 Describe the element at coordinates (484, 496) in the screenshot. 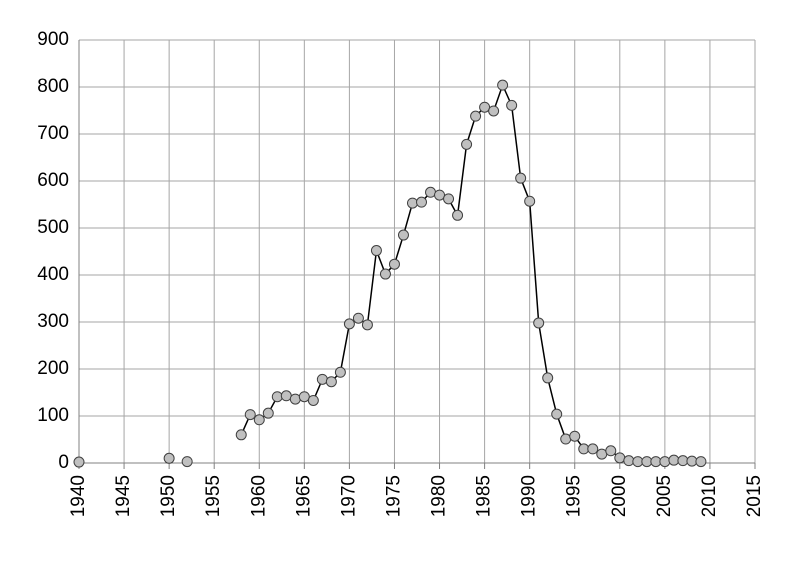

I see `x-tick-label: 1985` at that location.